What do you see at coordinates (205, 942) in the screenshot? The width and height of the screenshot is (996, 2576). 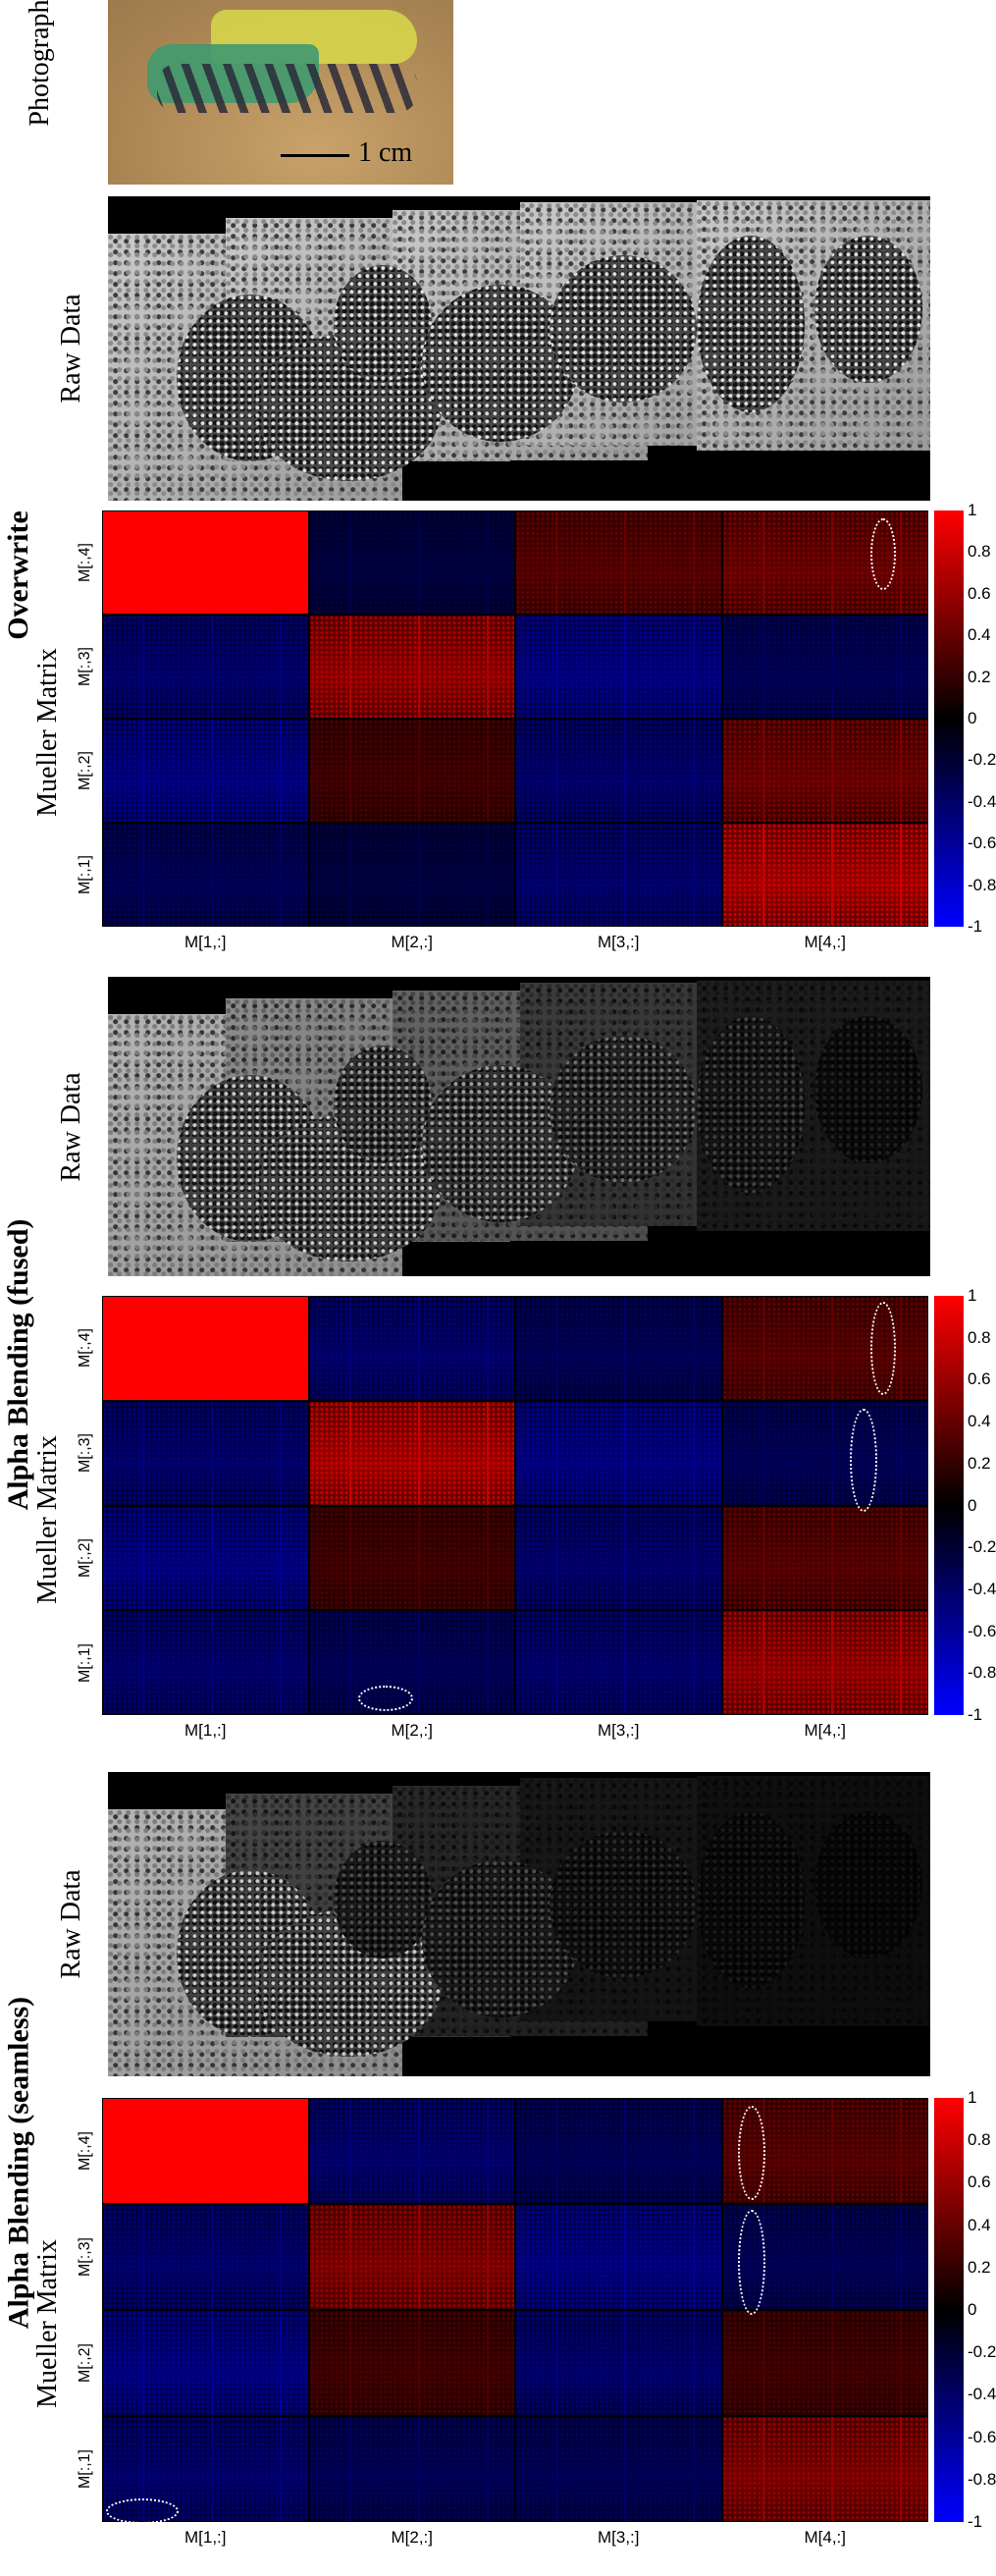 I see `matrix-col-label: M[1,:]` at bounding box center [205, 942].